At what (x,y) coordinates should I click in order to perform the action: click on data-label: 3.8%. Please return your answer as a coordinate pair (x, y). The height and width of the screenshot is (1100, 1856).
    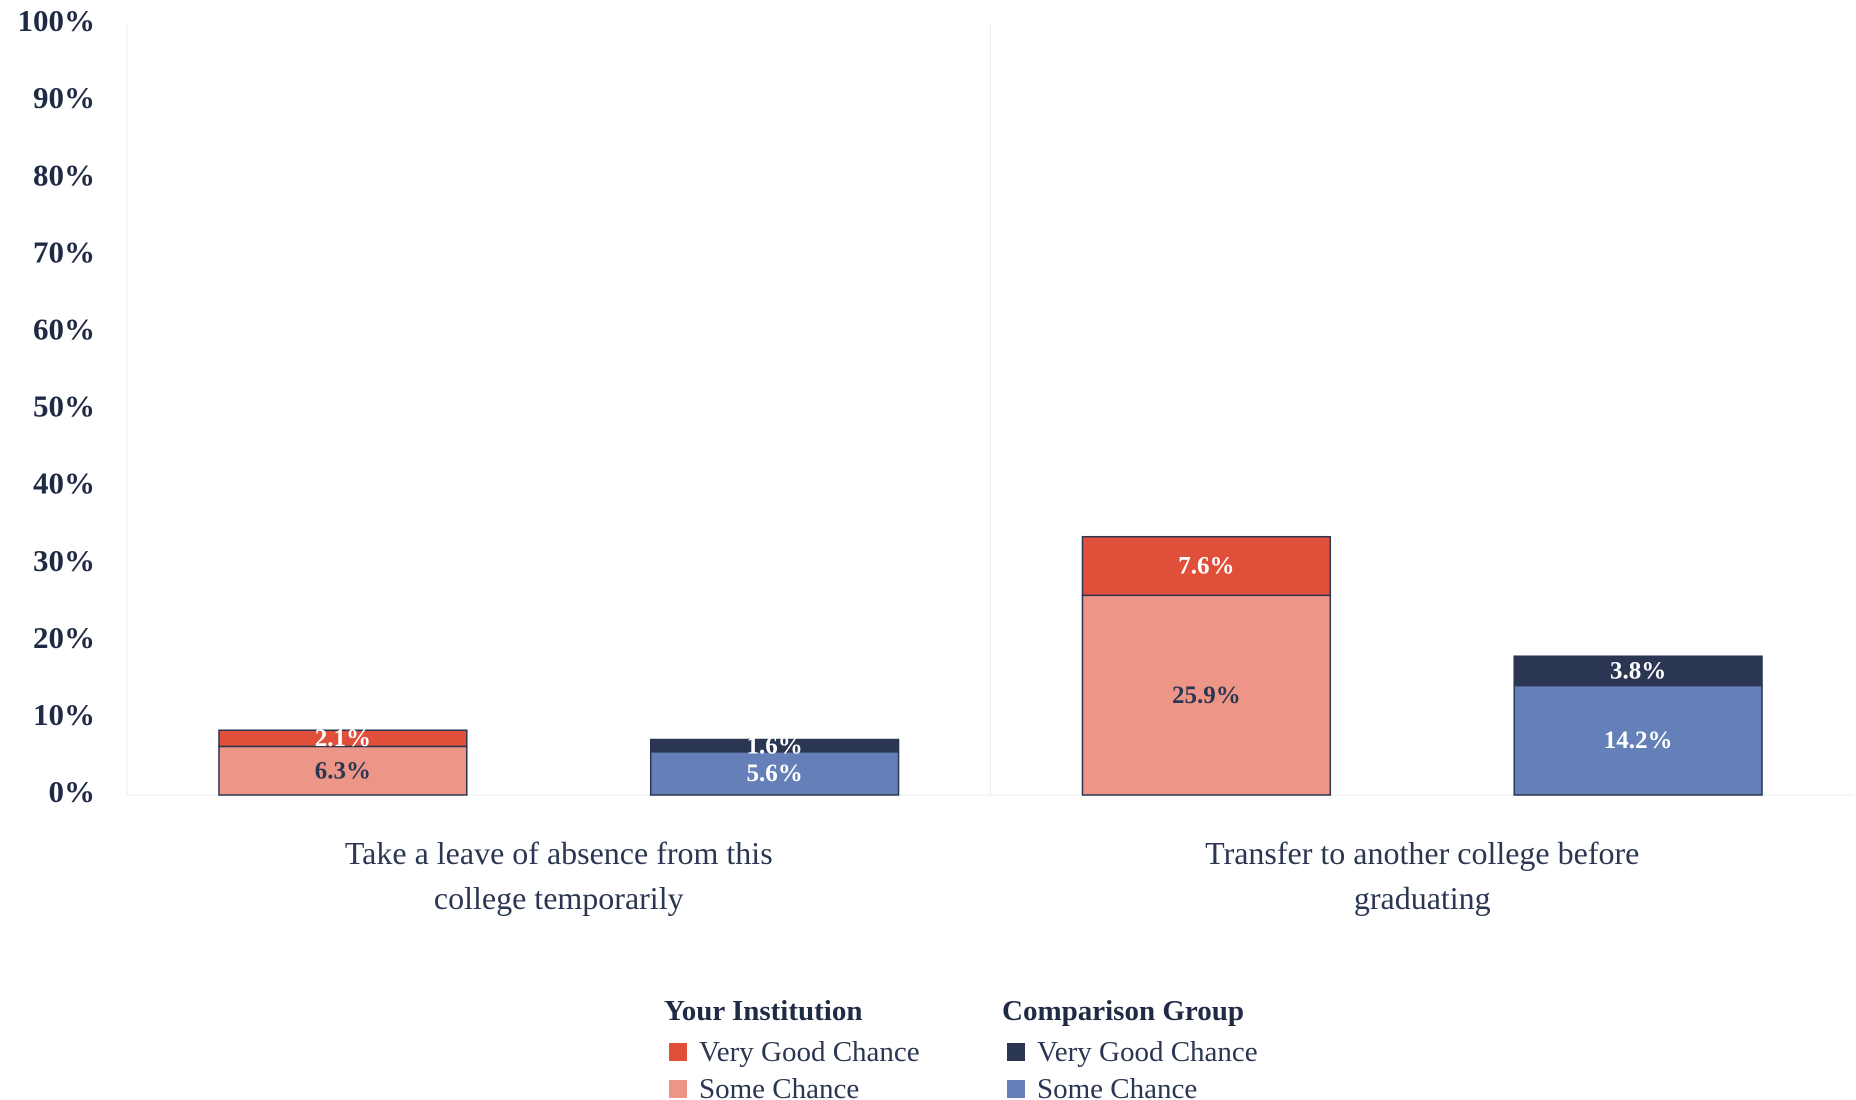
    Looking at the image, I should click on (1638, 671).